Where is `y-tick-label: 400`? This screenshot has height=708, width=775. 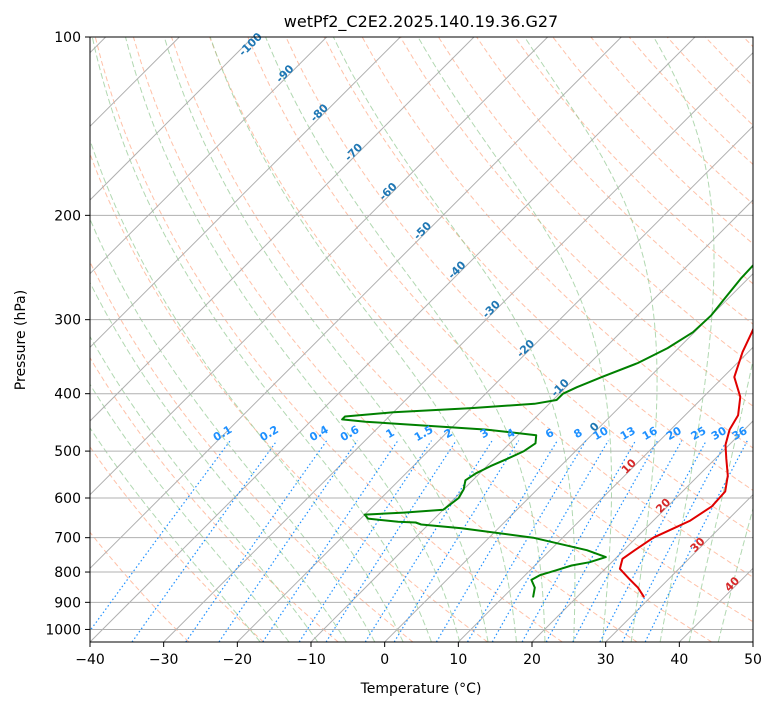 y-tick-label: 400 is located at coordinates (67, 395).